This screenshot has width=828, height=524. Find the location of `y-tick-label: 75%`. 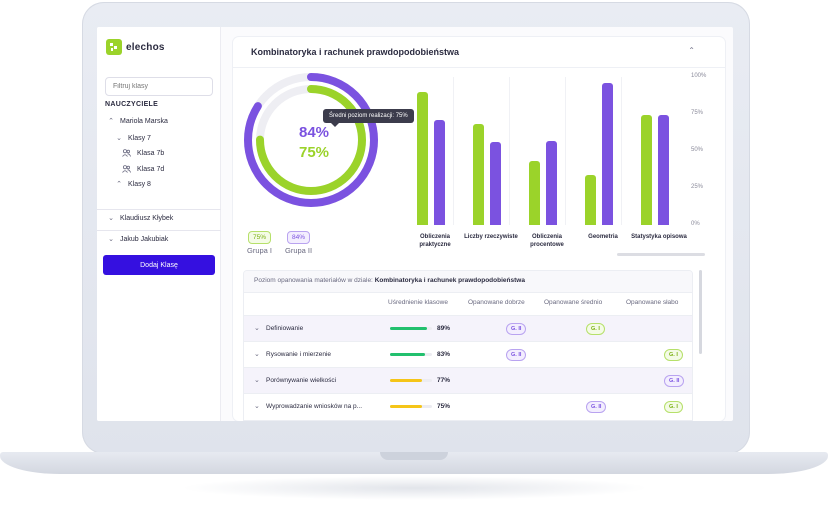

y-tick-label: 75% is located at coordinates (697, 113).